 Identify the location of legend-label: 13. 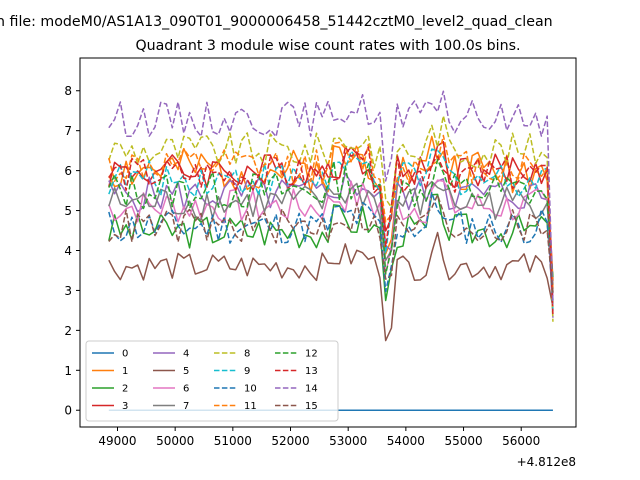
(311, 371).